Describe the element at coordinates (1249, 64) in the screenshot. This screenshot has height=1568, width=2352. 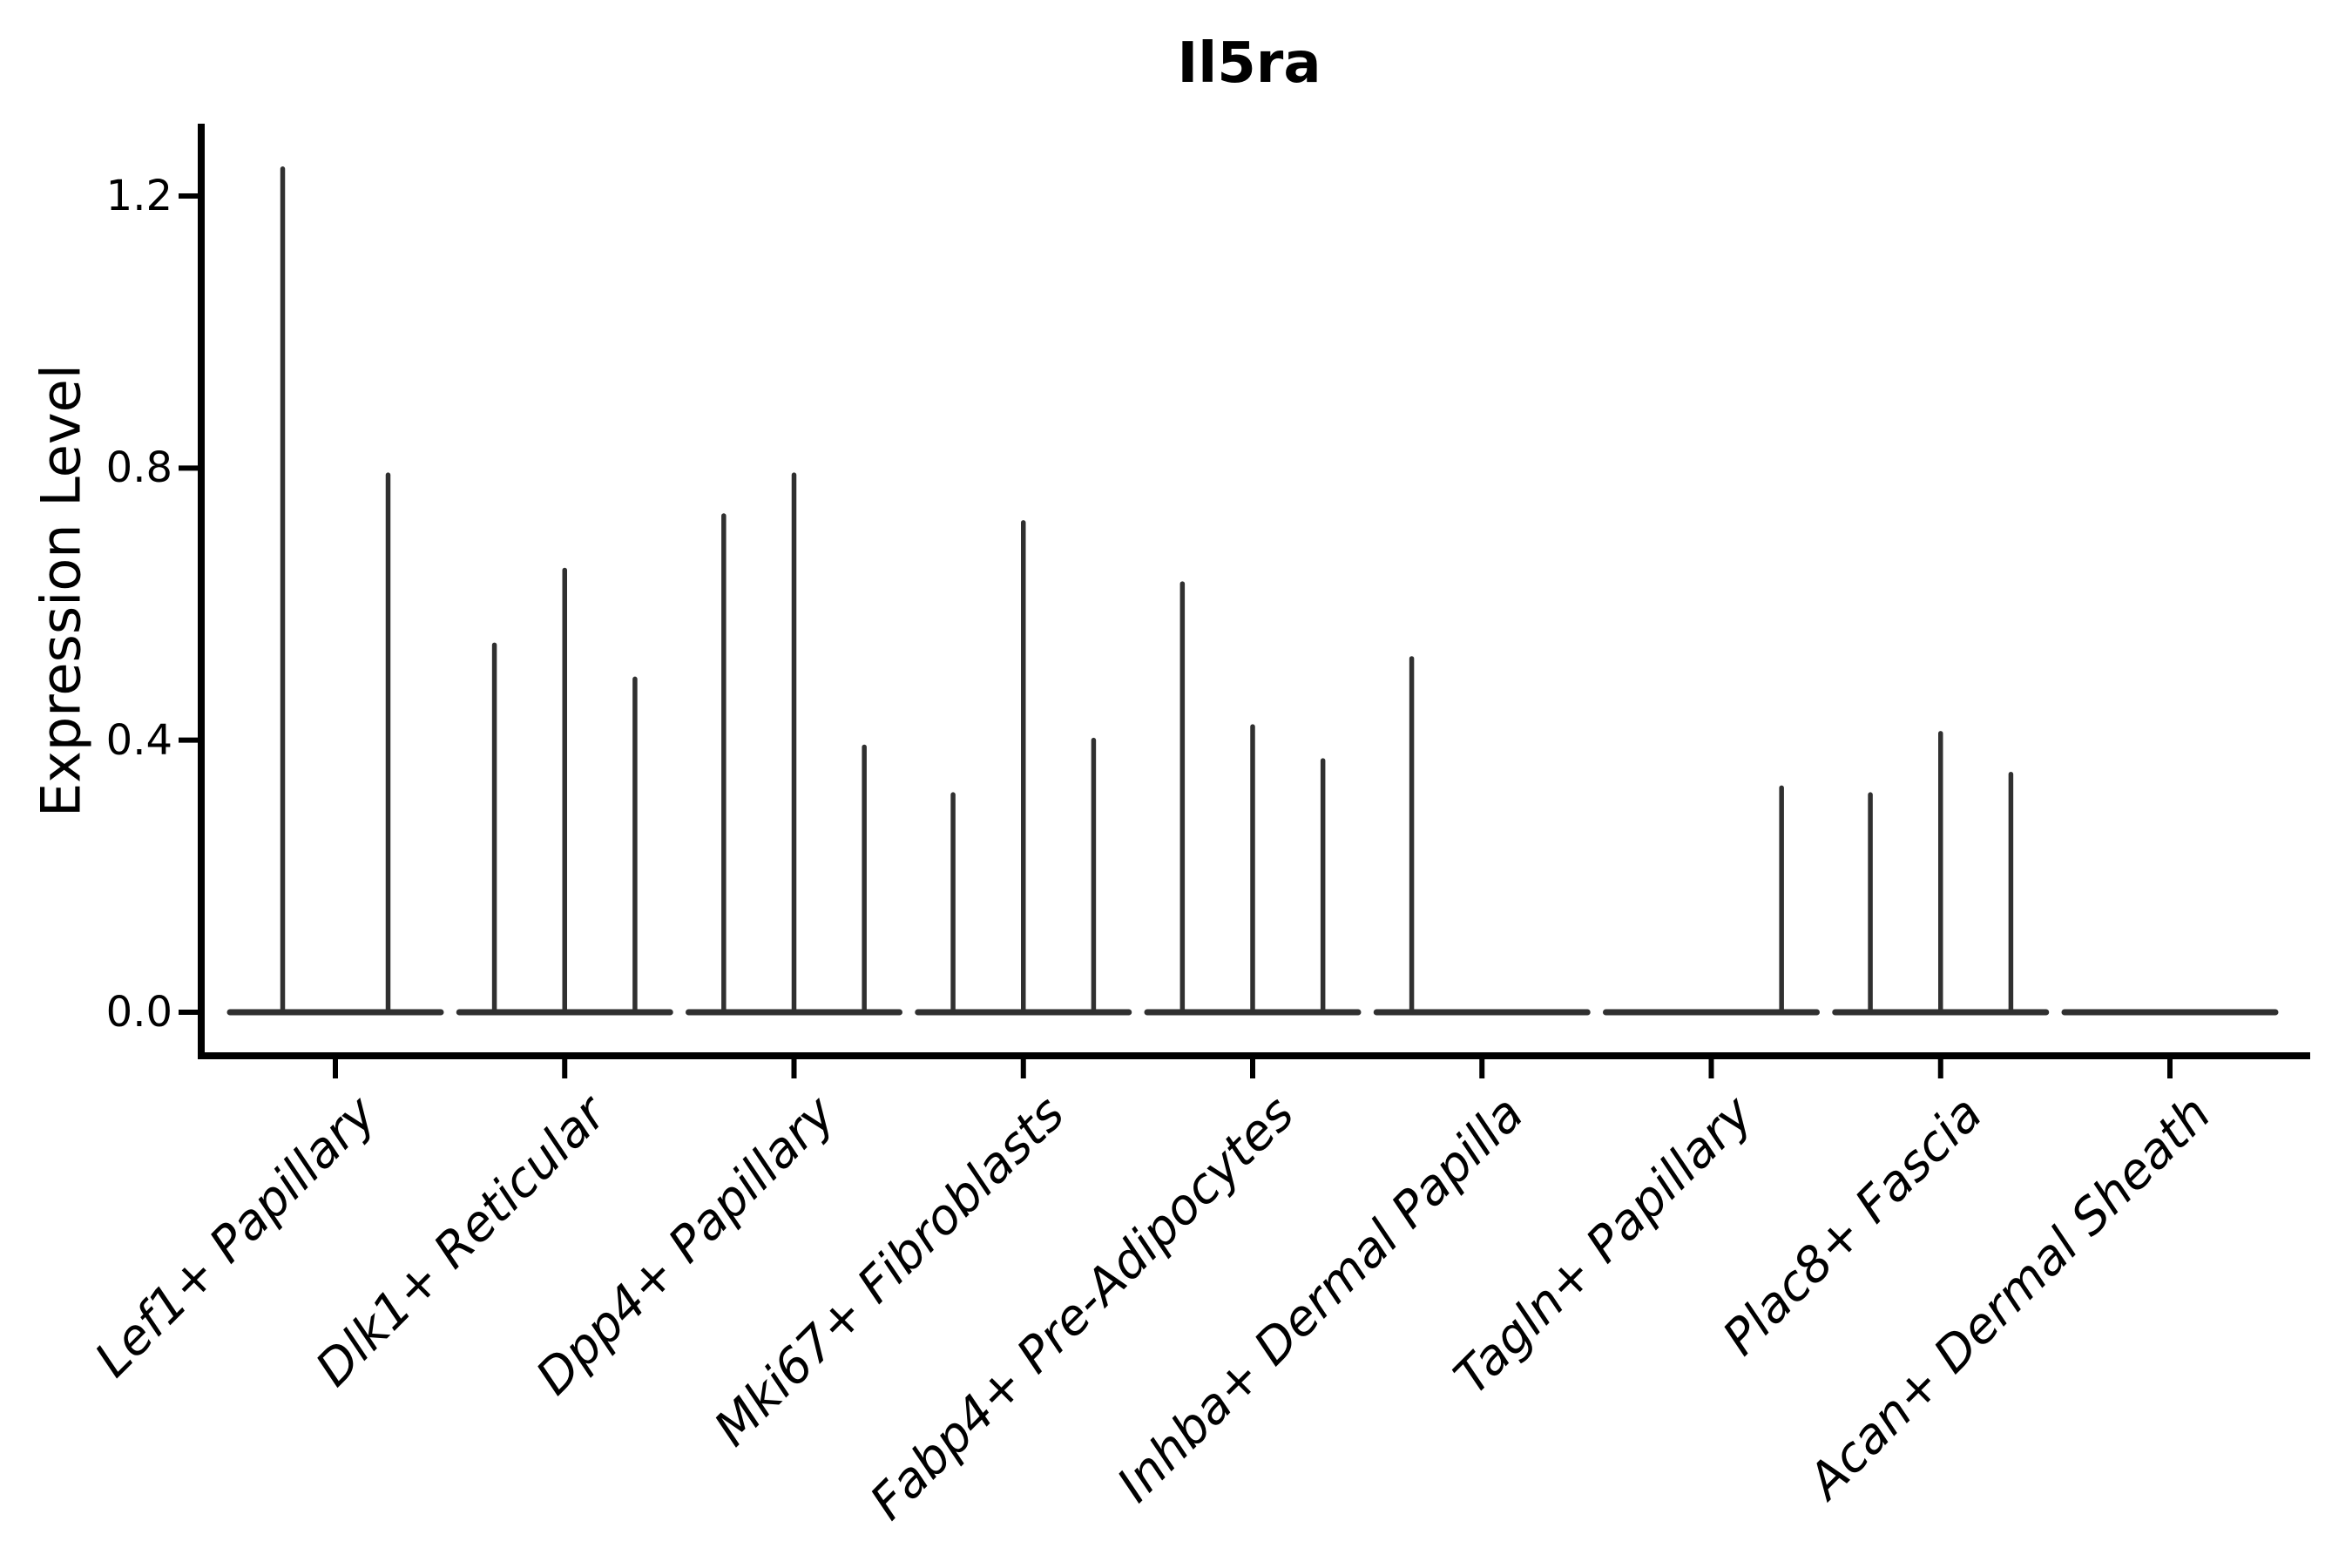
I see `chart-title: Il5ra` at that location.